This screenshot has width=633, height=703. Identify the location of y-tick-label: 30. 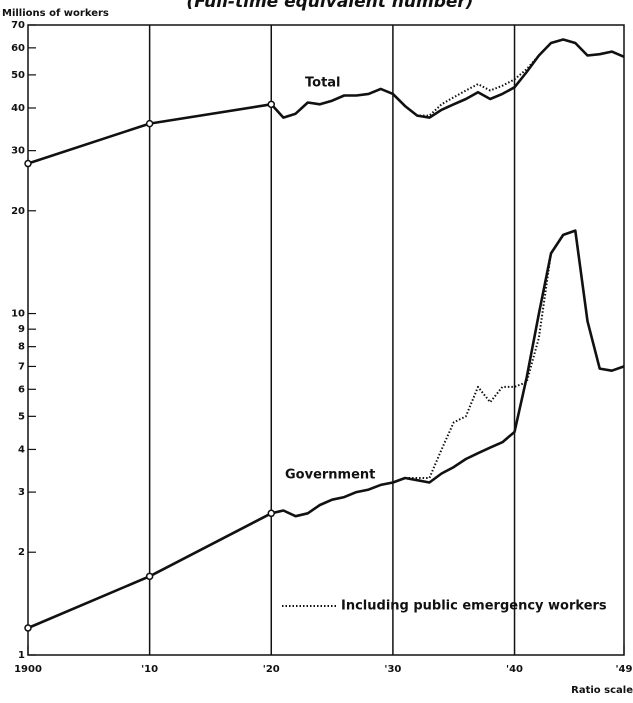
(18, 151).